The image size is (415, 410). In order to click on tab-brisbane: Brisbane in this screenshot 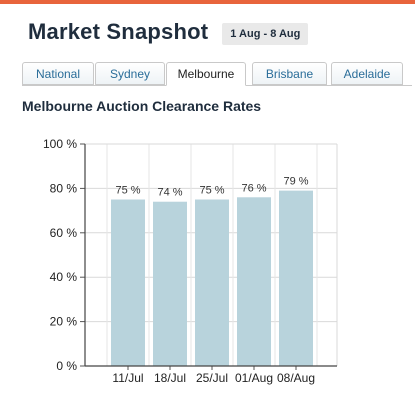, I will do `click(289, 73)`.